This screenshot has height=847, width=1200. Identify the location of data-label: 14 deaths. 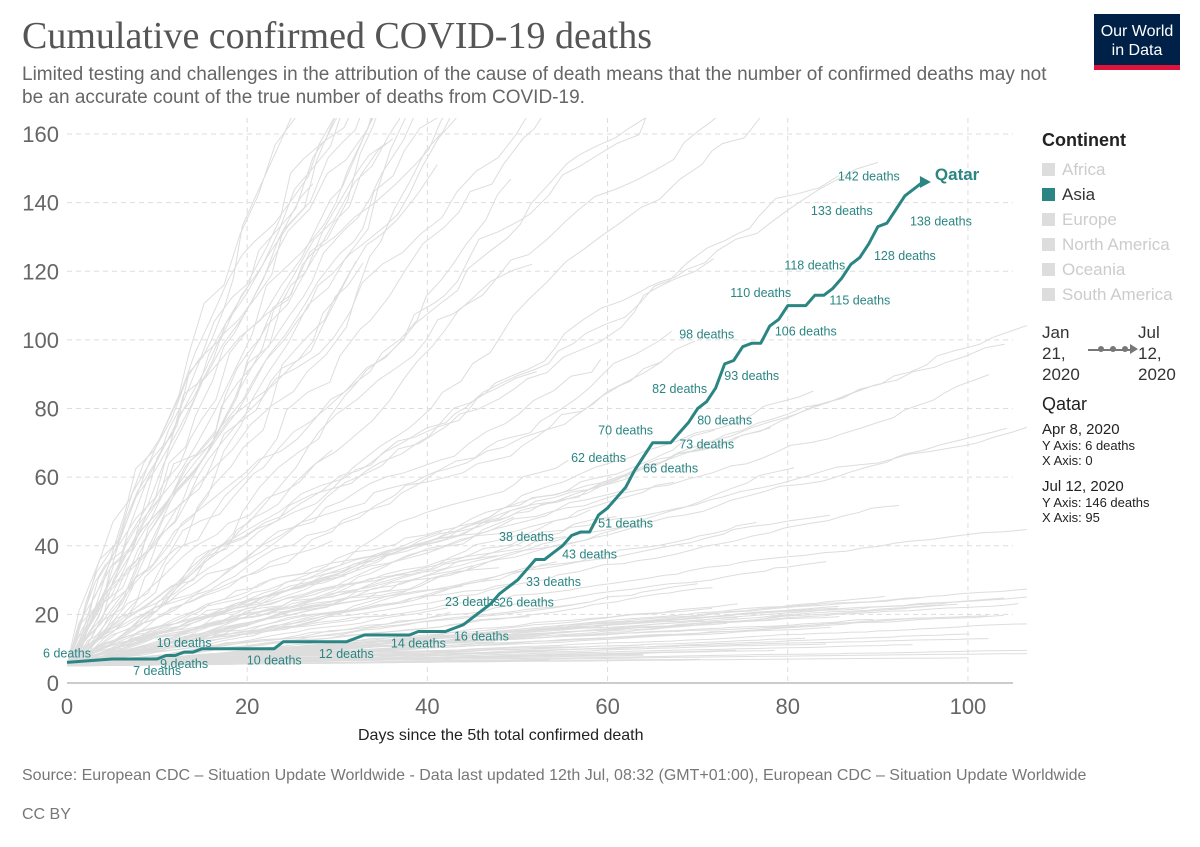
(418, 644).